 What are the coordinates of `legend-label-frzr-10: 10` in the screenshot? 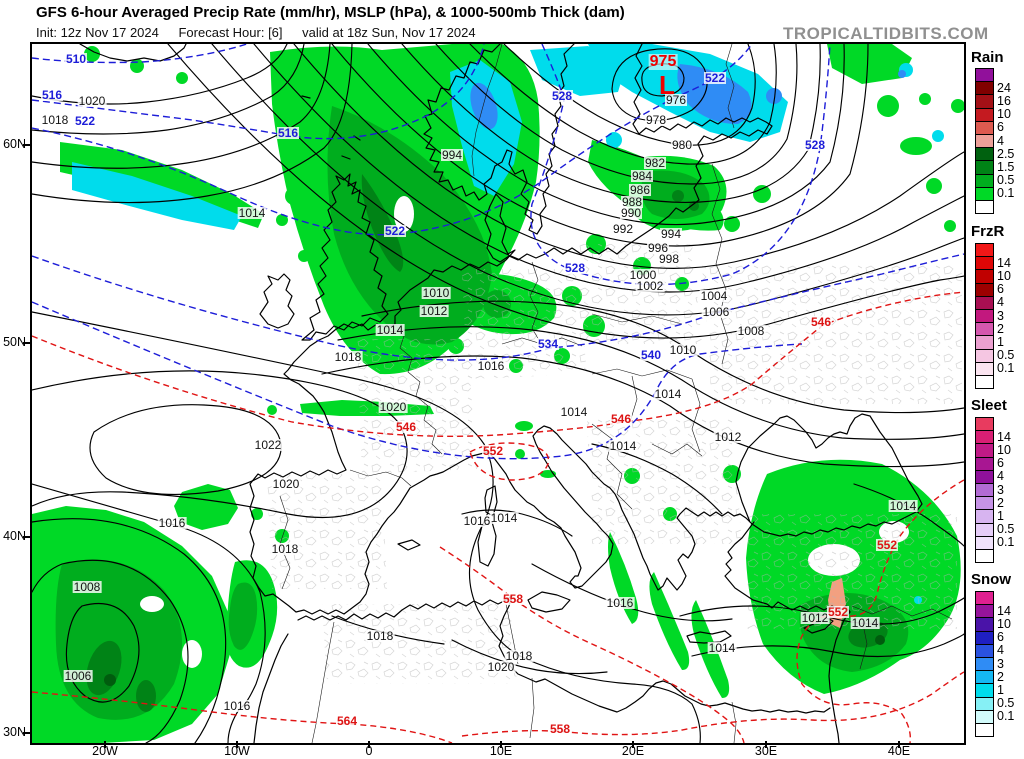 It's located at (1004, 275).